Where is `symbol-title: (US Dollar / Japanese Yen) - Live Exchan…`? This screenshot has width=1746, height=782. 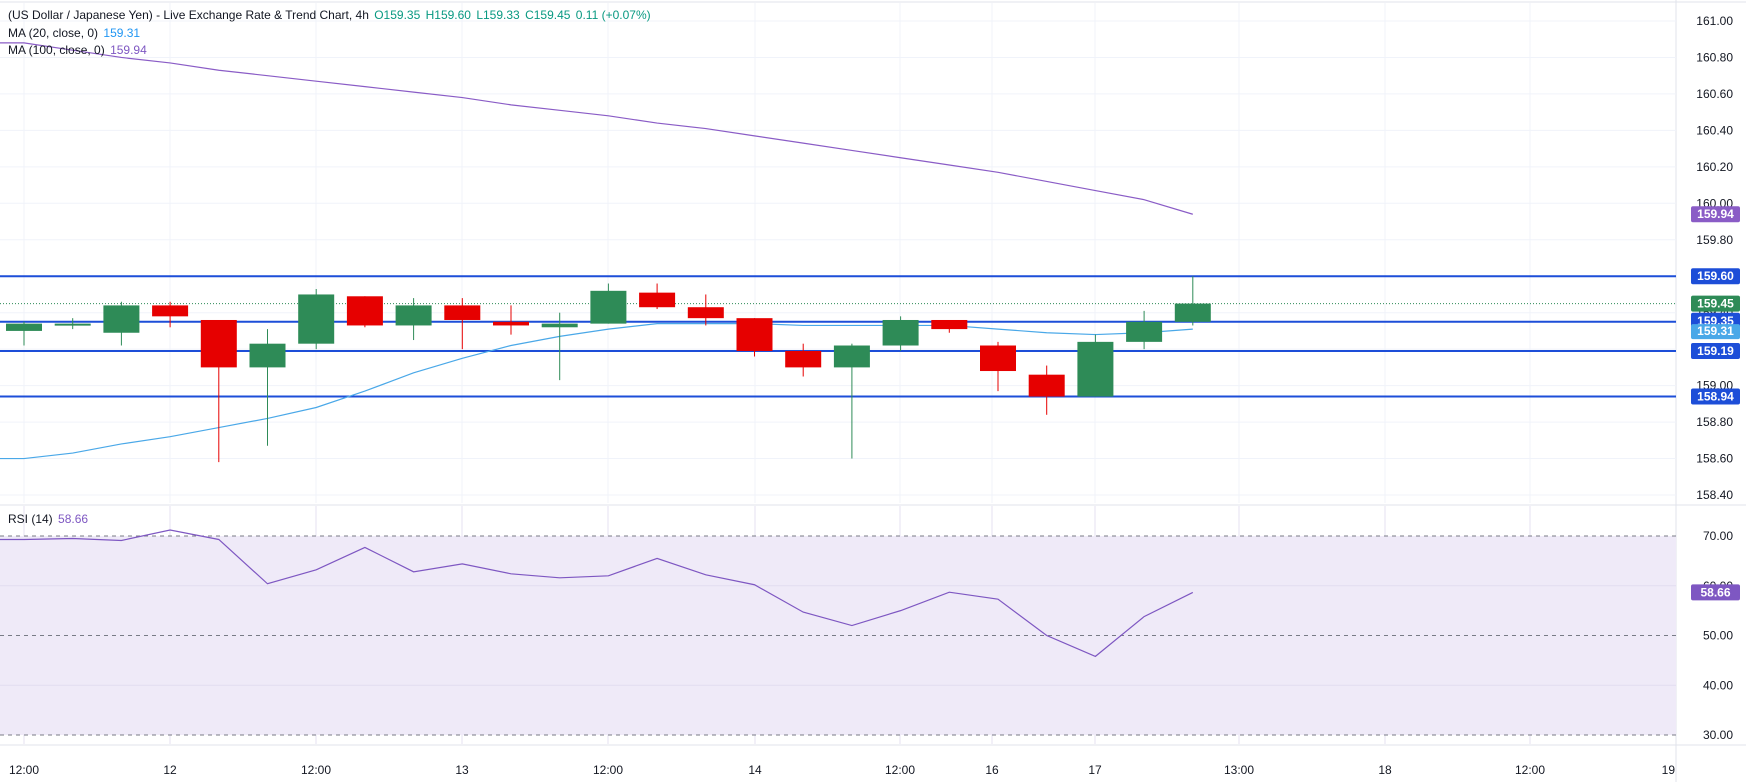 symbol-title: (US Dollar / Japanese Yen) - Live Exchan… is located at coordinates (188, 15).